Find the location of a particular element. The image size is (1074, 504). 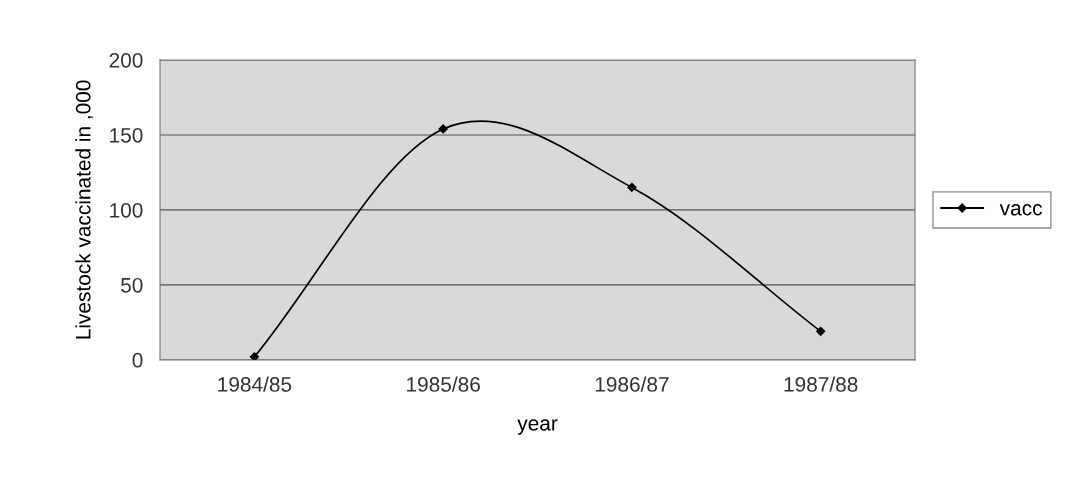

y-tick-label: 200 is located at coordinates (126, 60).